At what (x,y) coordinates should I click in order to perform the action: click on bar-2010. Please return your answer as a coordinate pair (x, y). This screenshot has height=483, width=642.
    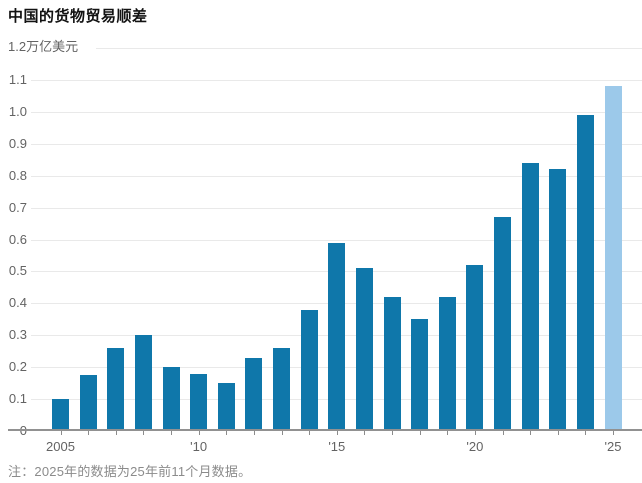
    Looking at the image, I should click on (199, 402).